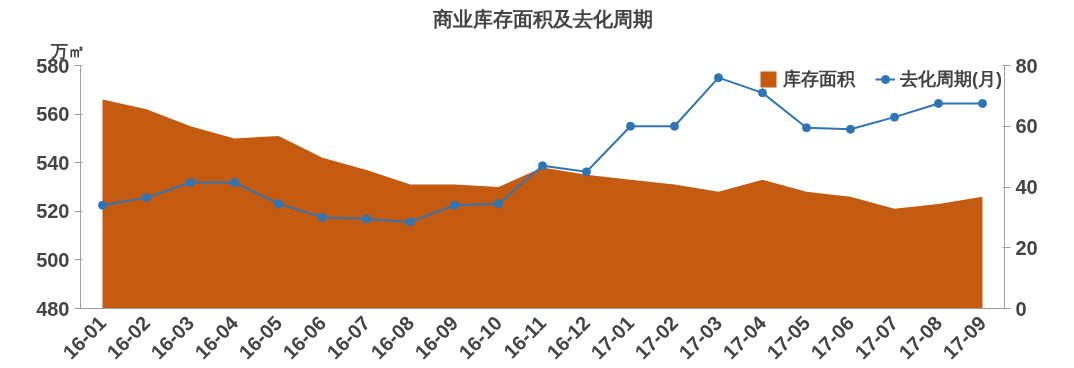 The image size is (1074, 368). Describe the element at coordinates (1021, 308) in the screenshot. I see `y2-tick-label: 0` at that location.